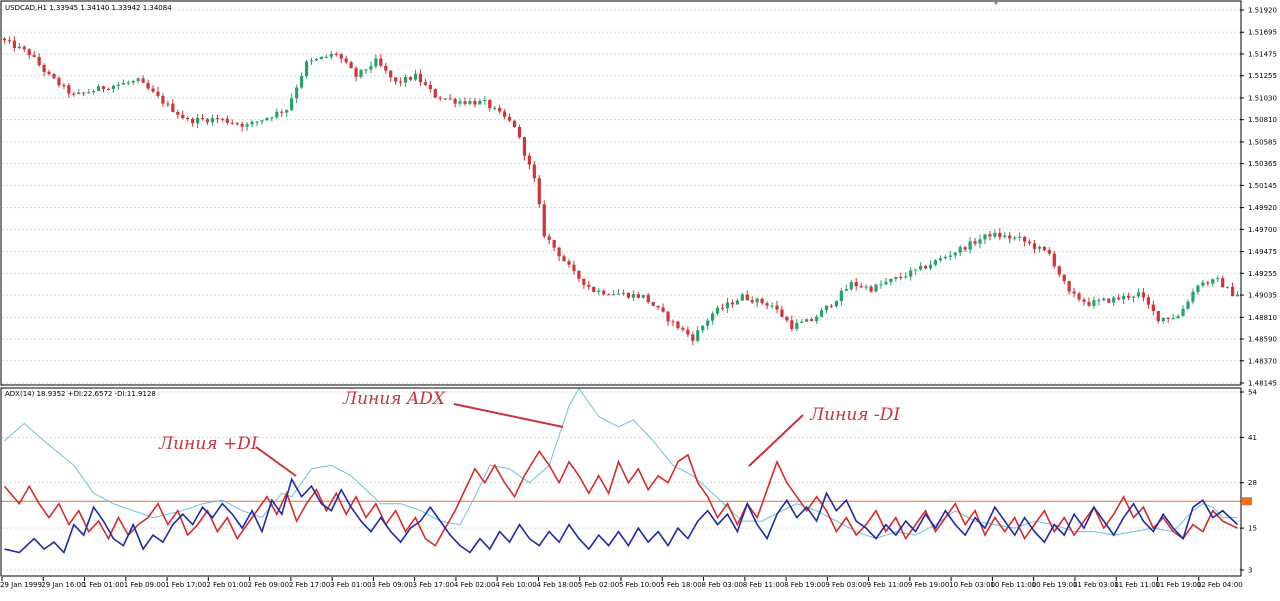 The image size is (1280, 601). I want to click on chart-shift-marker, so click(996, 3).